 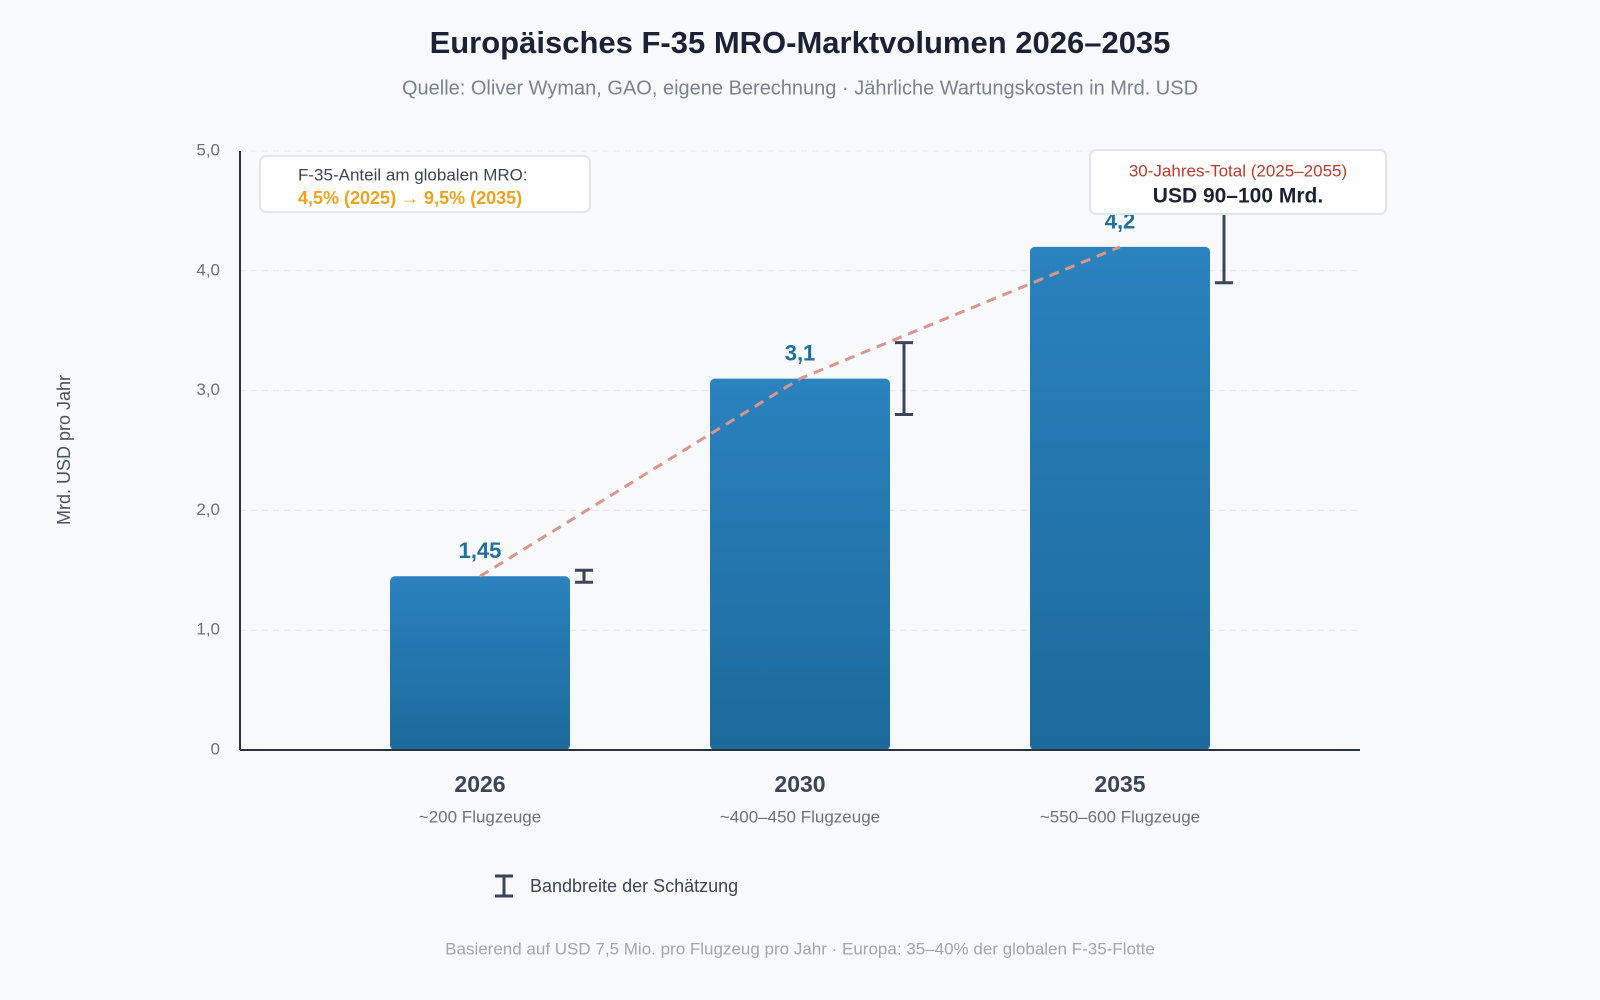 I want to click on category-note: ~550–600 Flugzeuge, so click(x=1120, y=816).